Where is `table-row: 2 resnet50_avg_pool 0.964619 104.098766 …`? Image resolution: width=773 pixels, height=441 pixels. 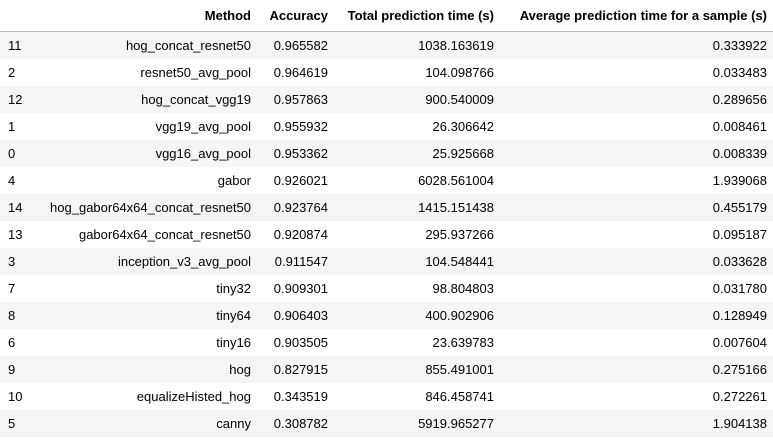
table-row: 2 resnet50_avg_pool 0.964619 104.098766 … is located at coordinates (386, 72).